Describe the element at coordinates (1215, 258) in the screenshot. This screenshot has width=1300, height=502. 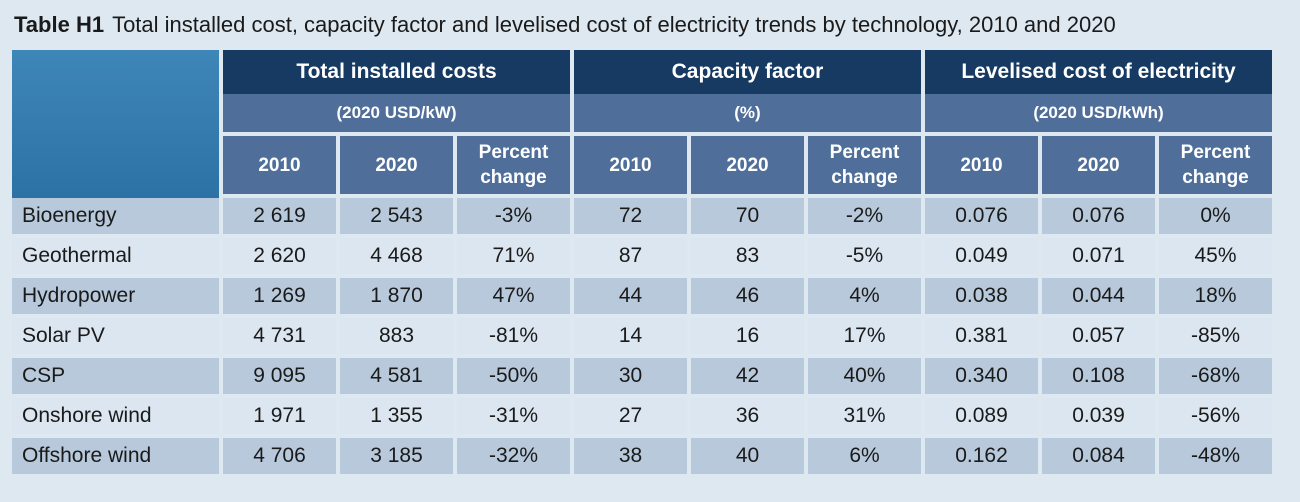
I see `cell-lcoe-percent-change: 45%` at that location.